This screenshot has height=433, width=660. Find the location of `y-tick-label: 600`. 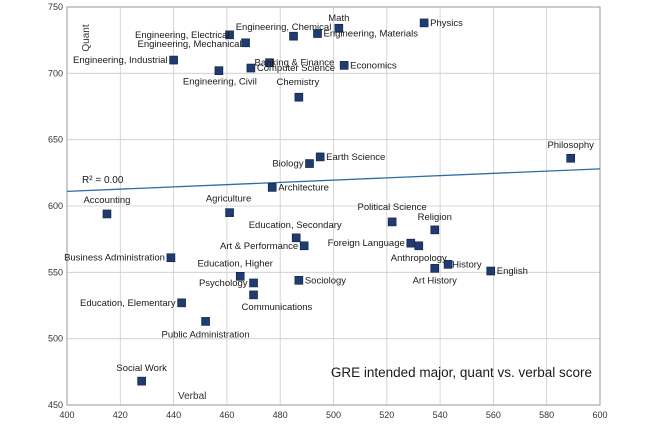

y-tick-label: 600 is located at coordinates (55, 206).